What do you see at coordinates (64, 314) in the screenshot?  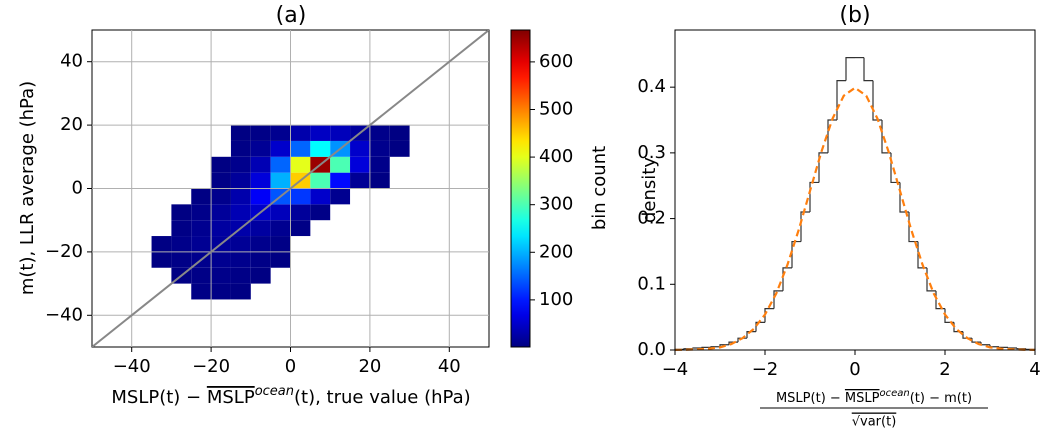 I see `y-tick-label: −40` at bounding box center [64, 314].